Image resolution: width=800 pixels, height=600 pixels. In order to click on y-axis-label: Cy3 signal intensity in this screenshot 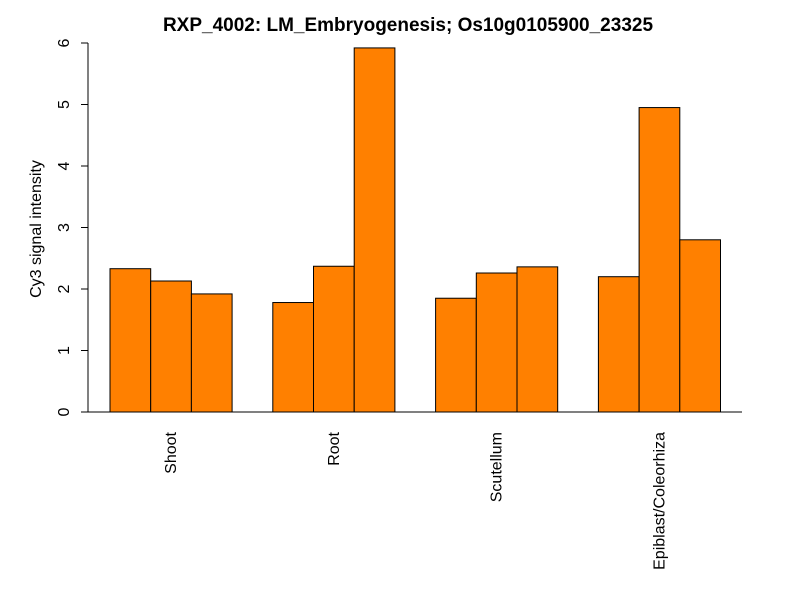, I will do `click(36, 229)`.